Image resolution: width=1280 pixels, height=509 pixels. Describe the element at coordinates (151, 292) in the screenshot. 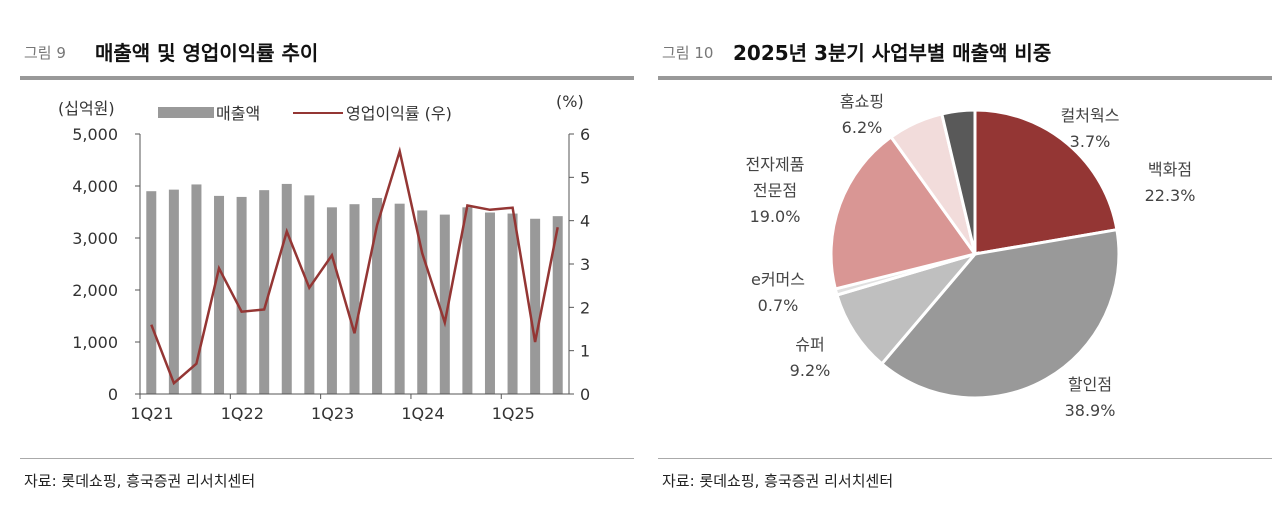

I see `bar-1Q21` at that location.